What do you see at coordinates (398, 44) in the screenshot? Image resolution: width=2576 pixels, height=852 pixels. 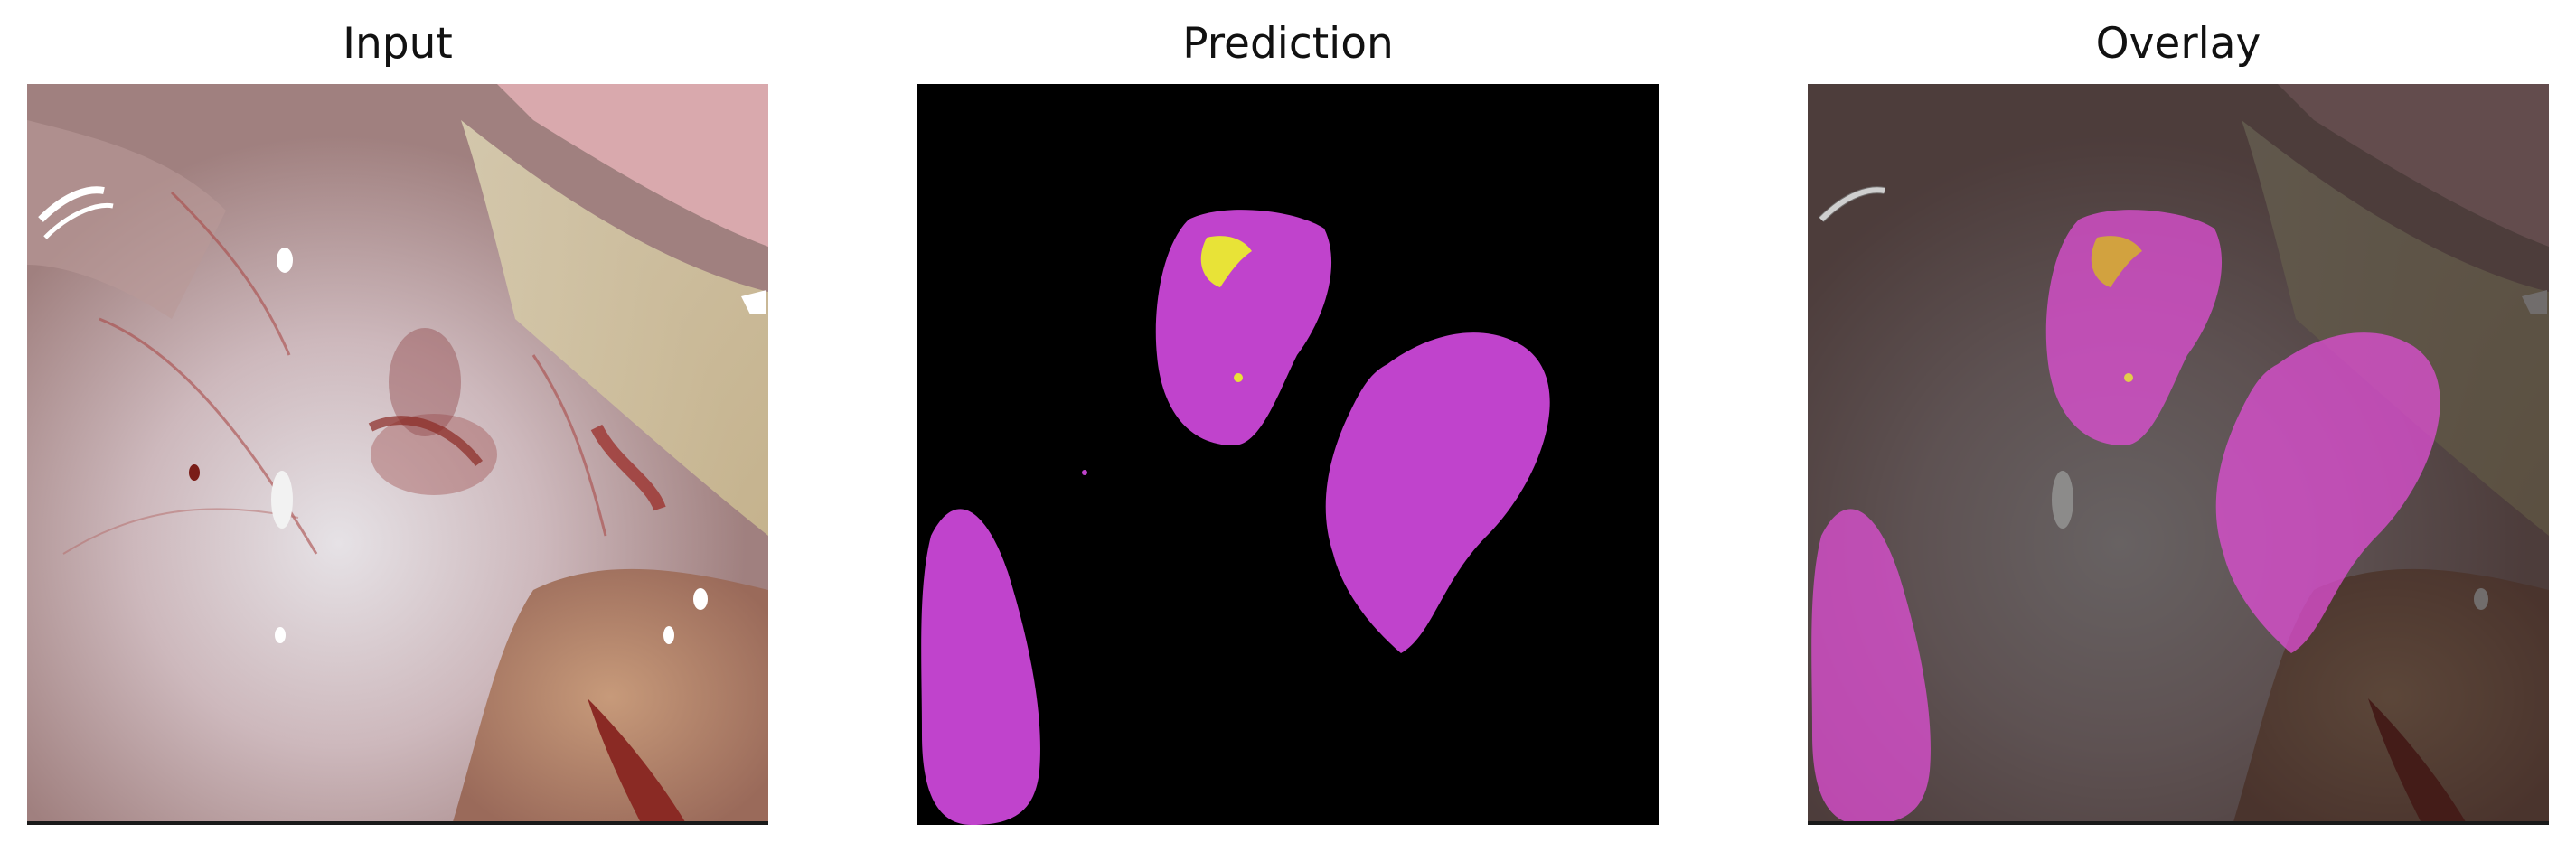 I see `panel-title-input: Input` at bounding box center [398, 44].